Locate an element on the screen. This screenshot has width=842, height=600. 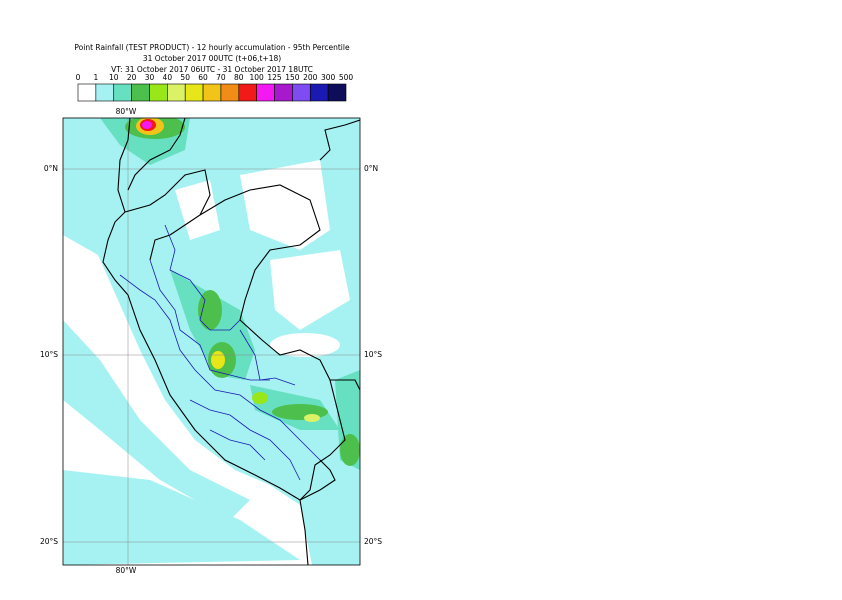
legend-label: 10 is located at coordinates (114, 77).